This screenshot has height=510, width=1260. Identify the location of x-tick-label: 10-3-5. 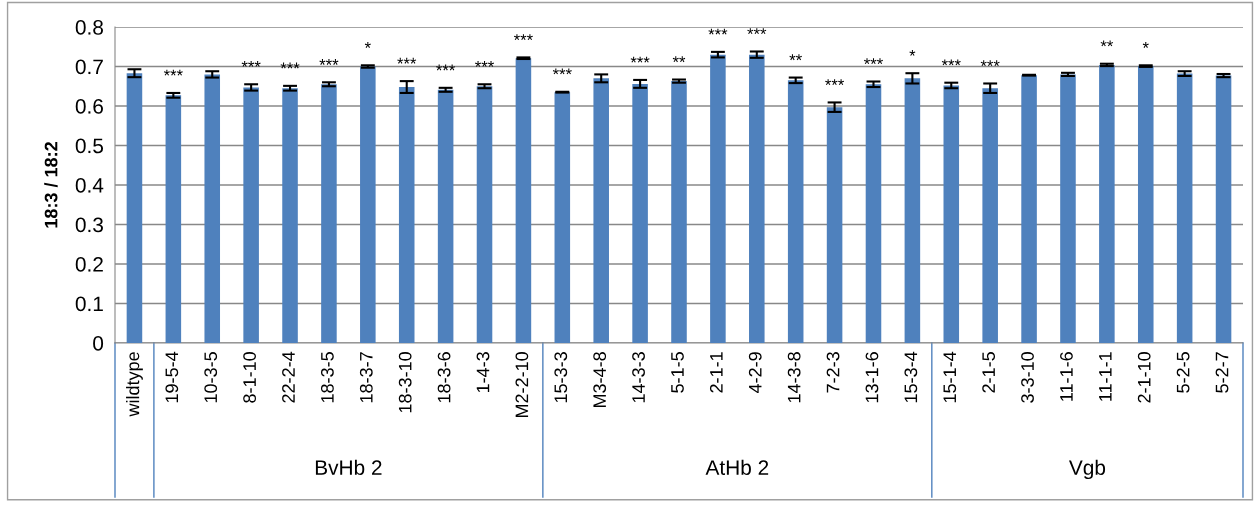
(211, 377).